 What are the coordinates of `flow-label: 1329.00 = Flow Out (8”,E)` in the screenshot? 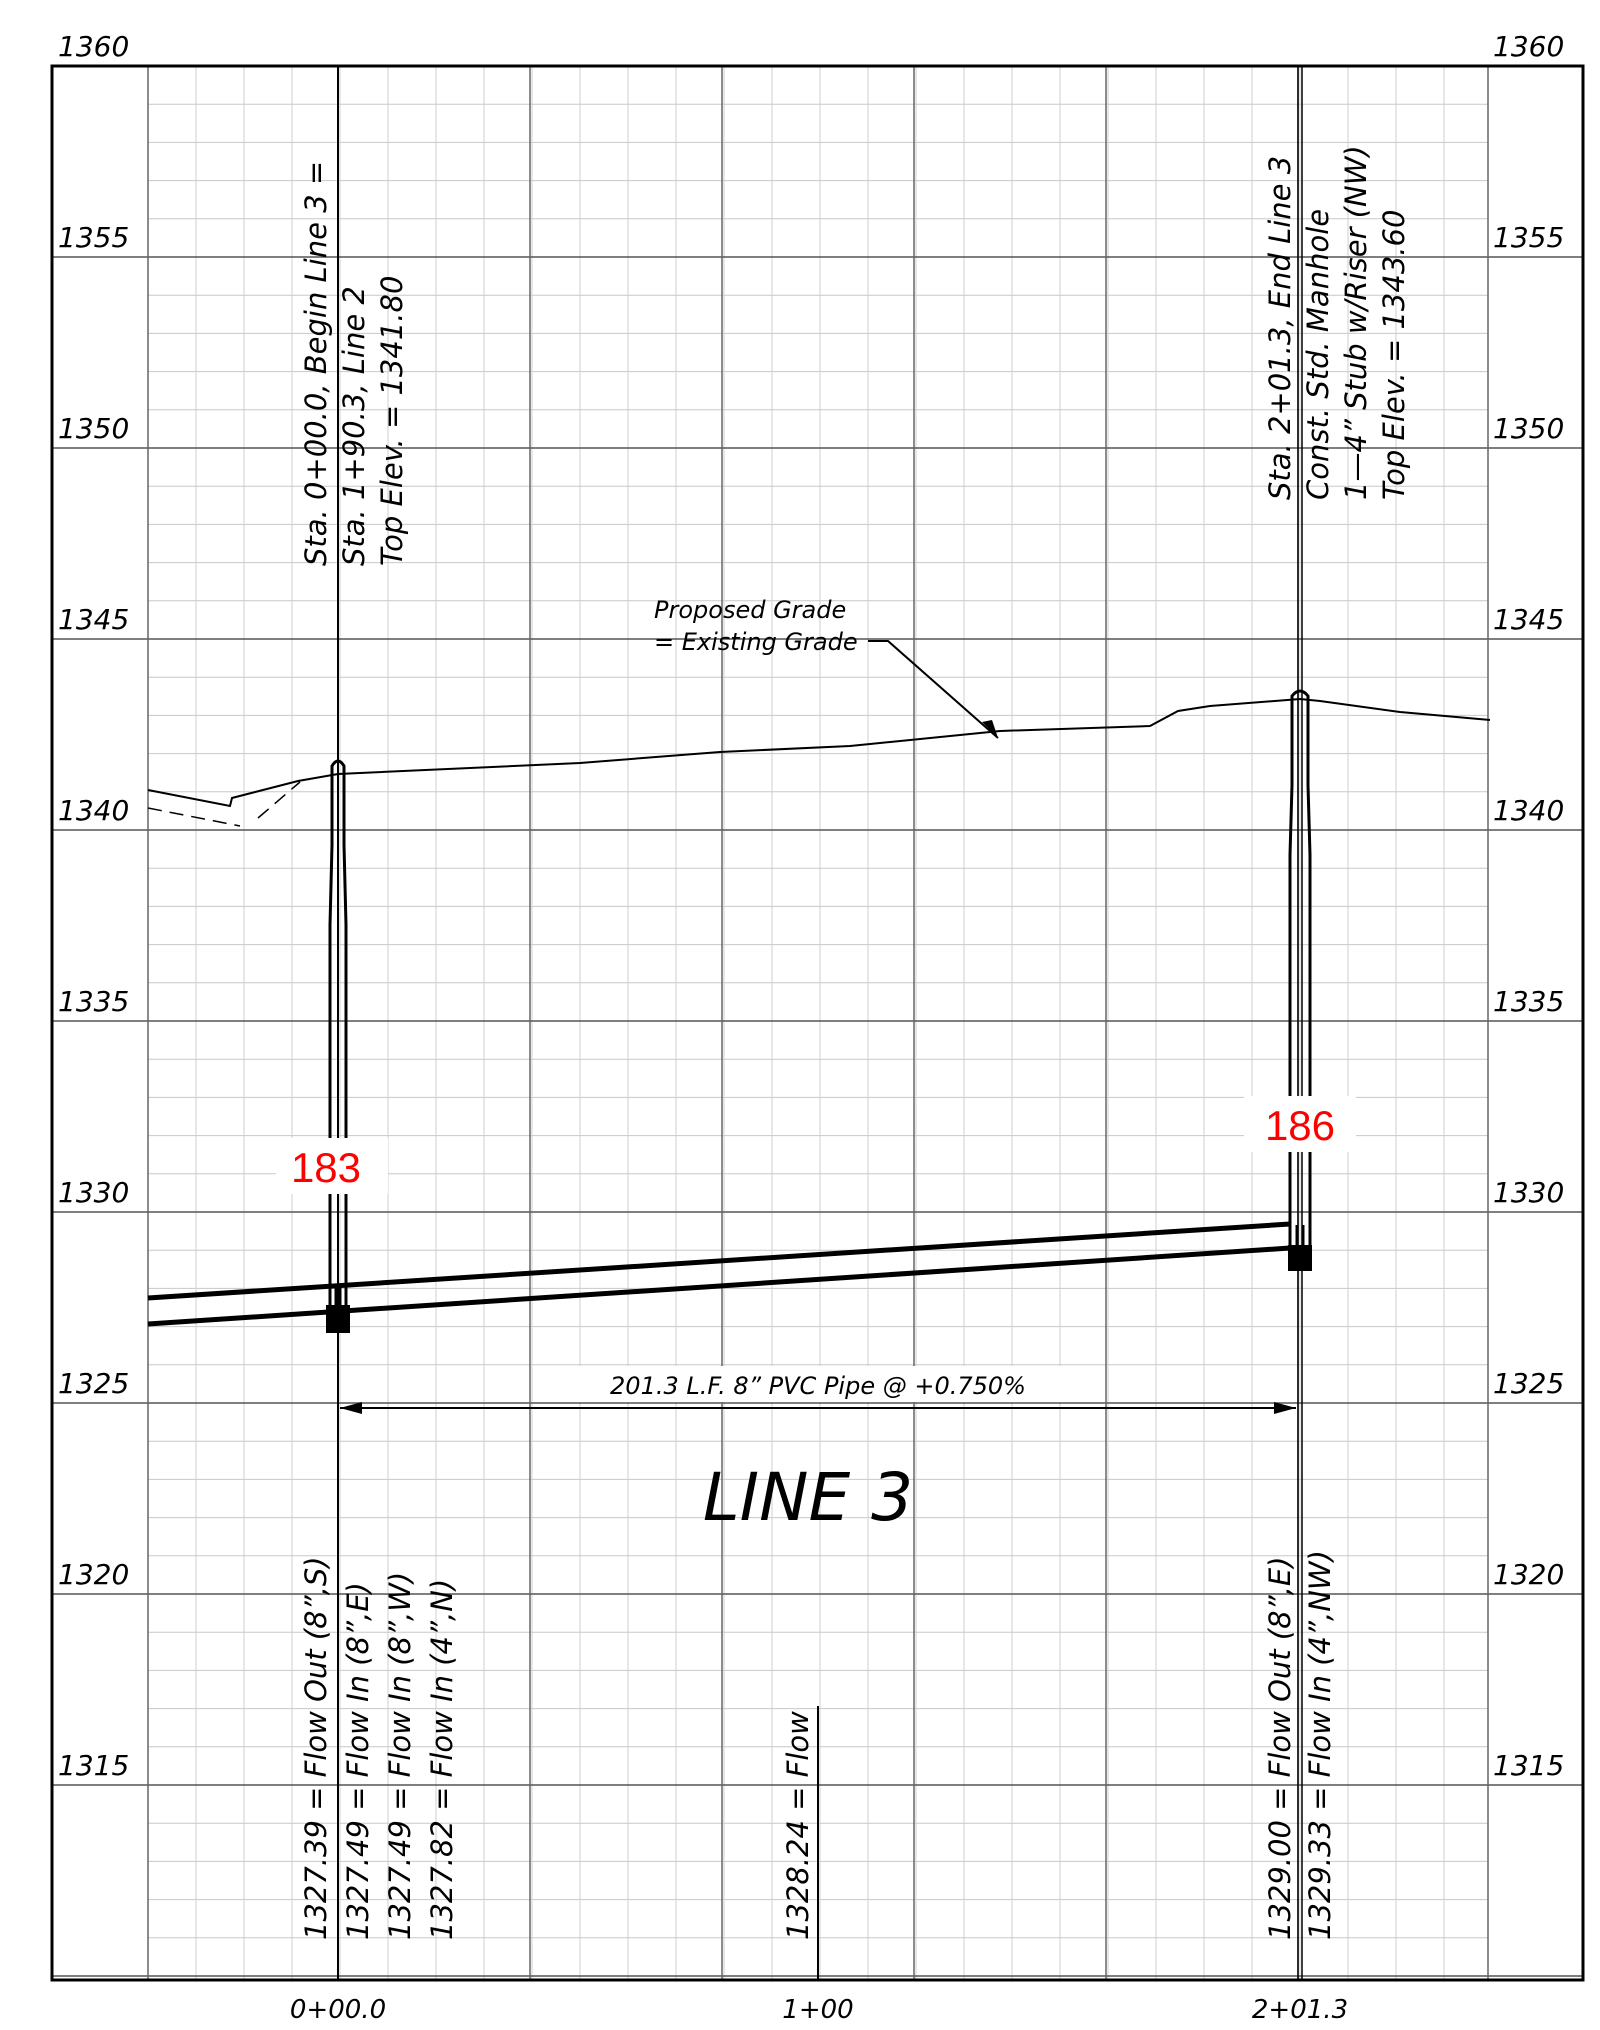 It's located at (1280, 1748).